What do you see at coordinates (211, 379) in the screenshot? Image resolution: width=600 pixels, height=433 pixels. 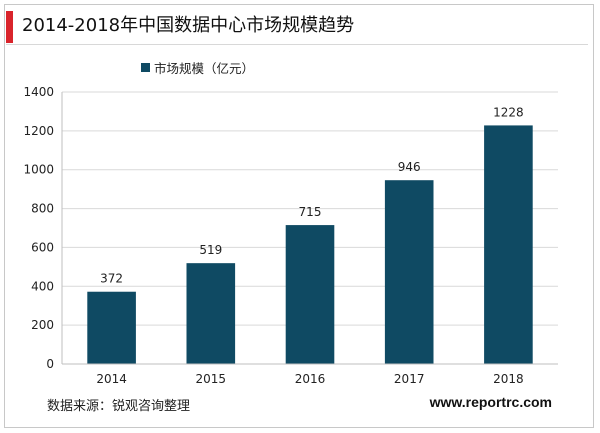 I see `x-tick-label-2015: 2015` at bounding box center [211, 379].